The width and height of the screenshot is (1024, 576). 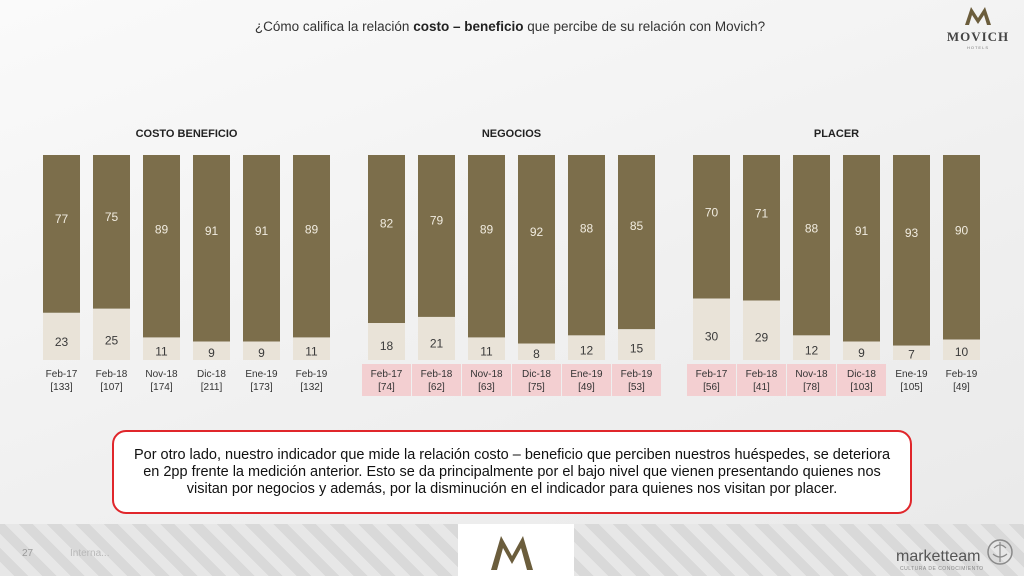 What do you see at coordinates (762, 337) in the screenshot?
I see `data-label-bottom: 29` at bounding box center [762, 337].